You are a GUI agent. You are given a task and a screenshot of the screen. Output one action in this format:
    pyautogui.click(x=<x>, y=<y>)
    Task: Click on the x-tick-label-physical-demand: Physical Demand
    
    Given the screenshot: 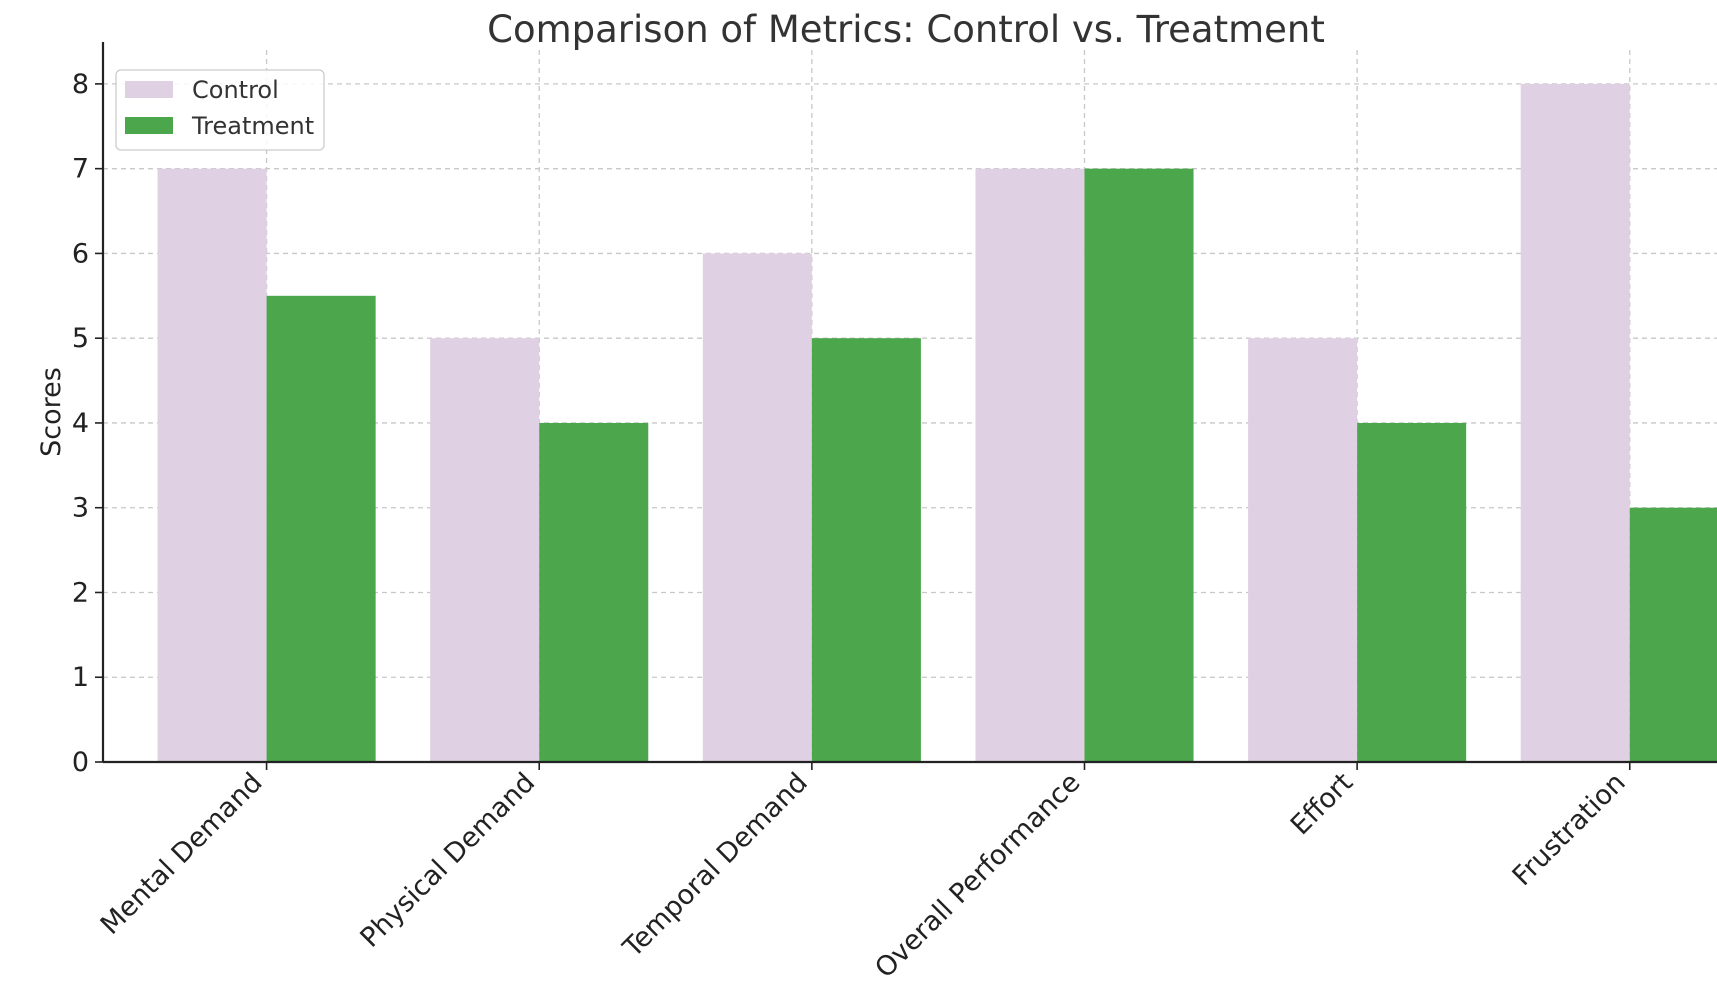 What is the action you would take?
    pyautogui.click(x=448, y=860)
    